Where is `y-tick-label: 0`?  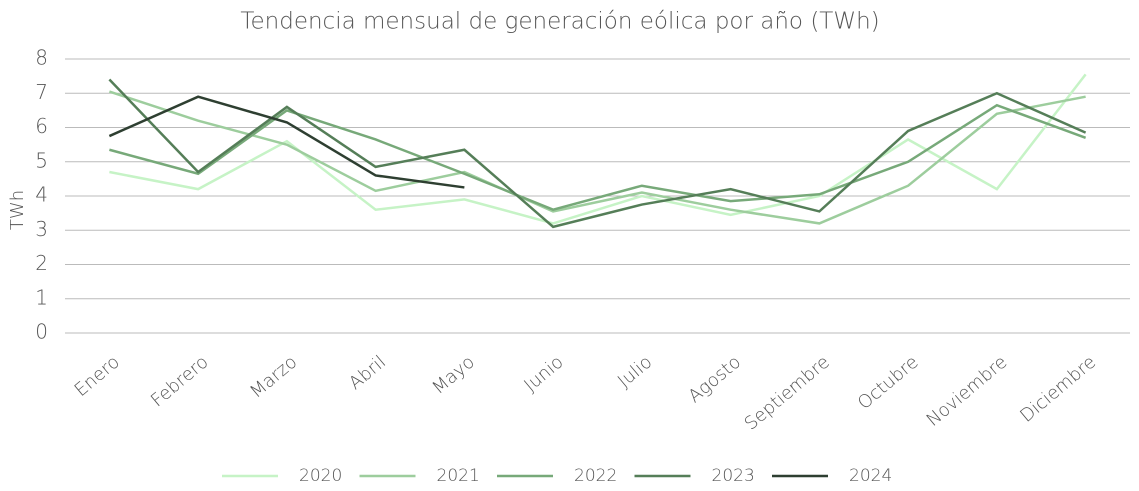
y-tick-label: 0 is located at coordinates (41, 332).